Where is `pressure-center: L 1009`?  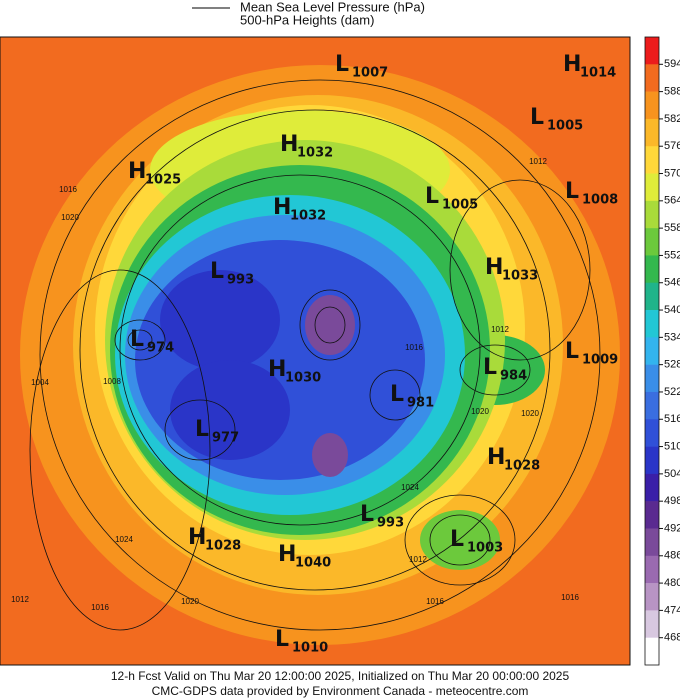
pressure-center: L 1009 is located at coordinates (591, 353).